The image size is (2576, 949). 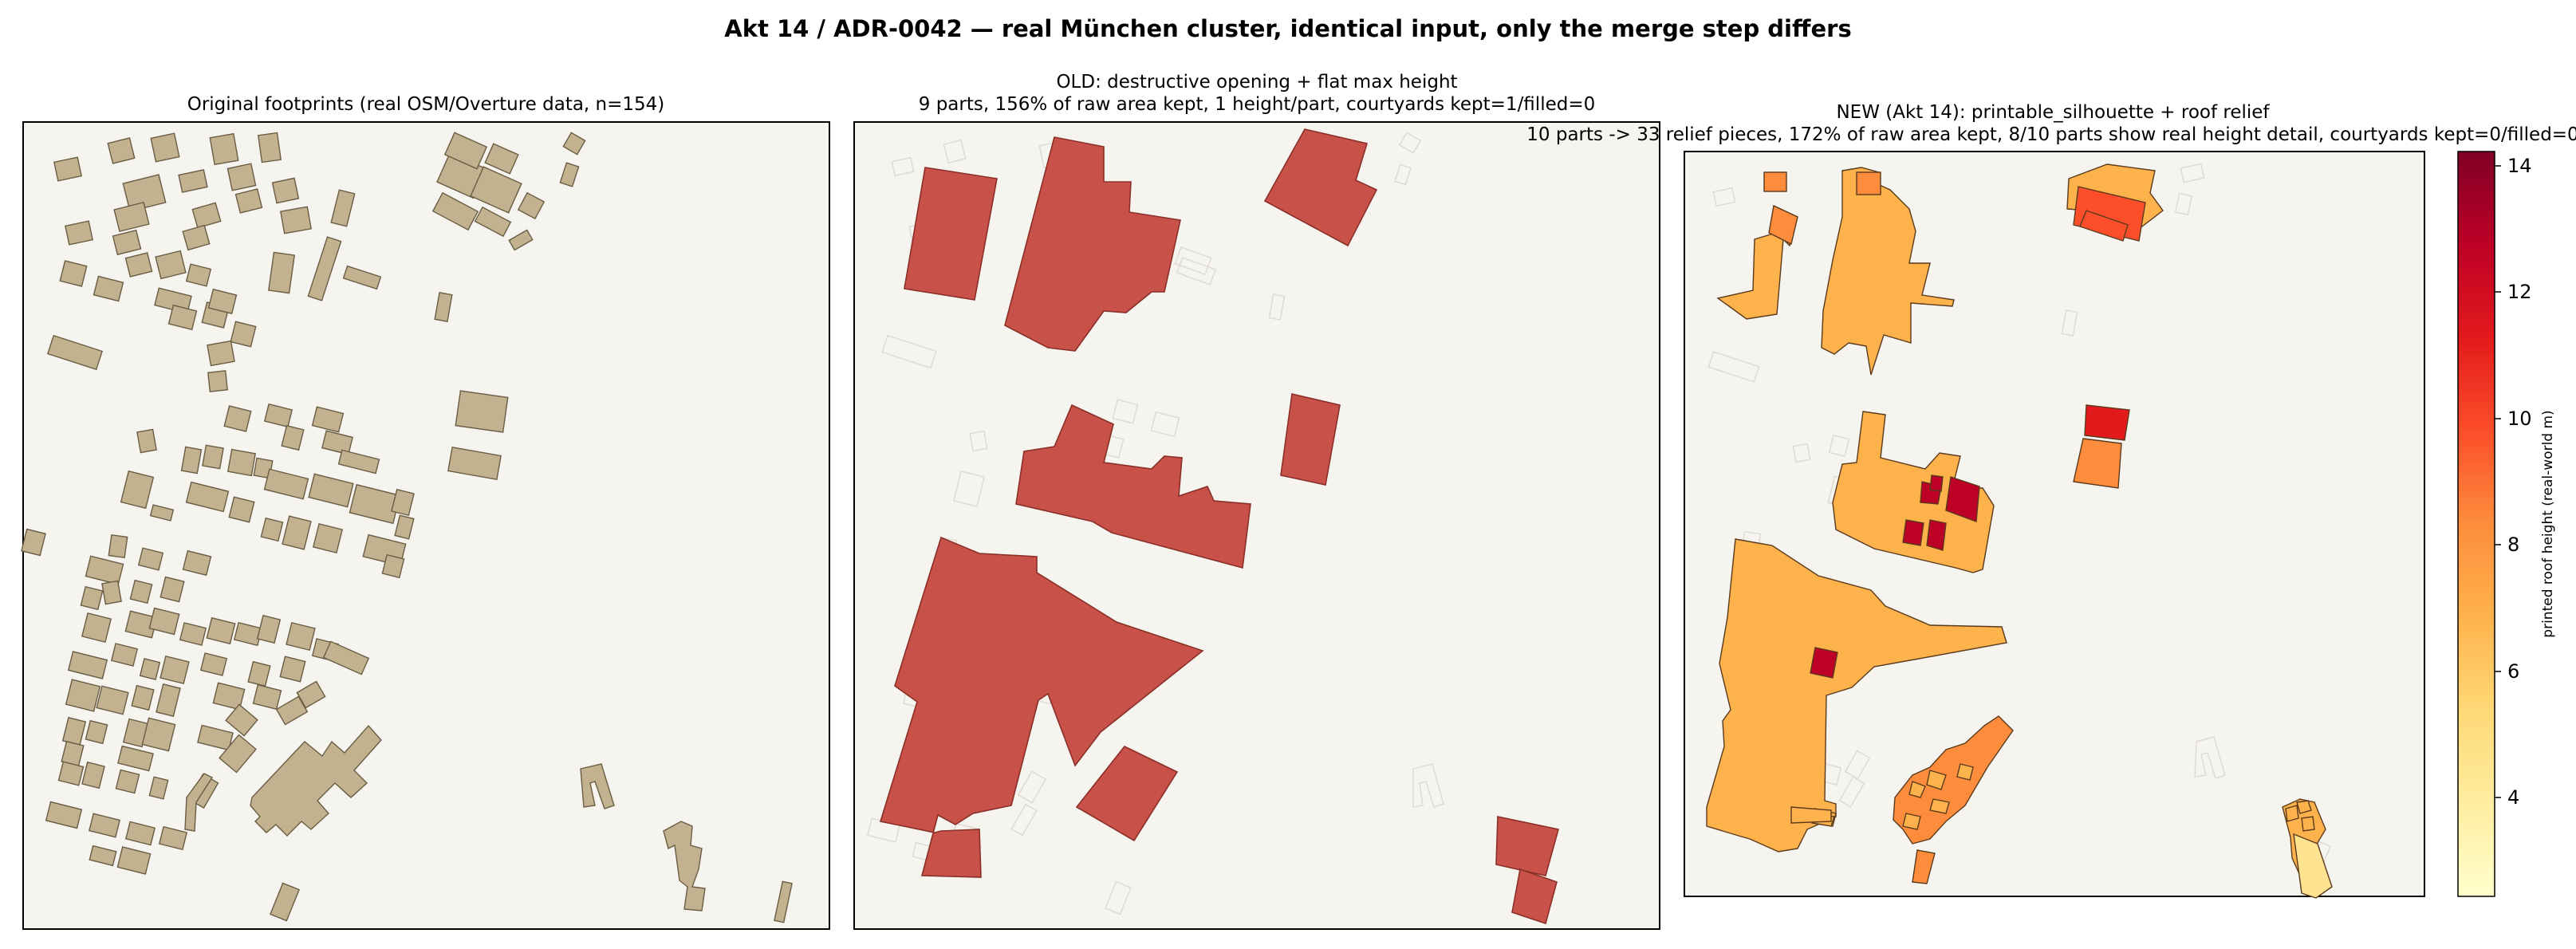 What do you see at coordinates (2513, 672) in the screenshot?
I see `colorbar-tick-label: 6` at bounding box center [2513, 672].